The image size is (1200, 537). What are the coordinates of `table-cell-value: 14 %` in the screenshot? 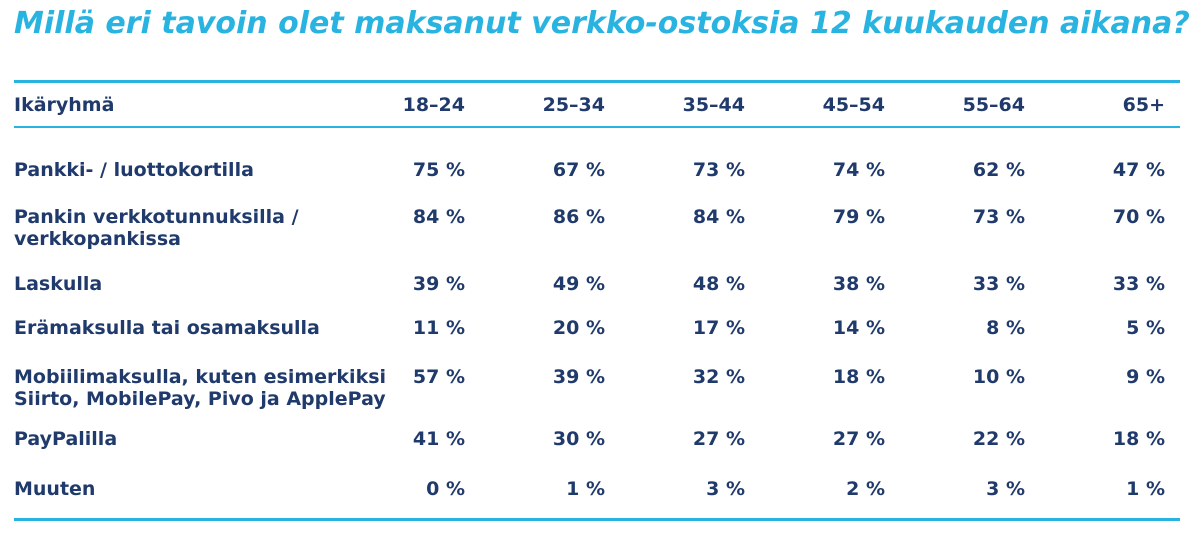 It's located at (858, 328).